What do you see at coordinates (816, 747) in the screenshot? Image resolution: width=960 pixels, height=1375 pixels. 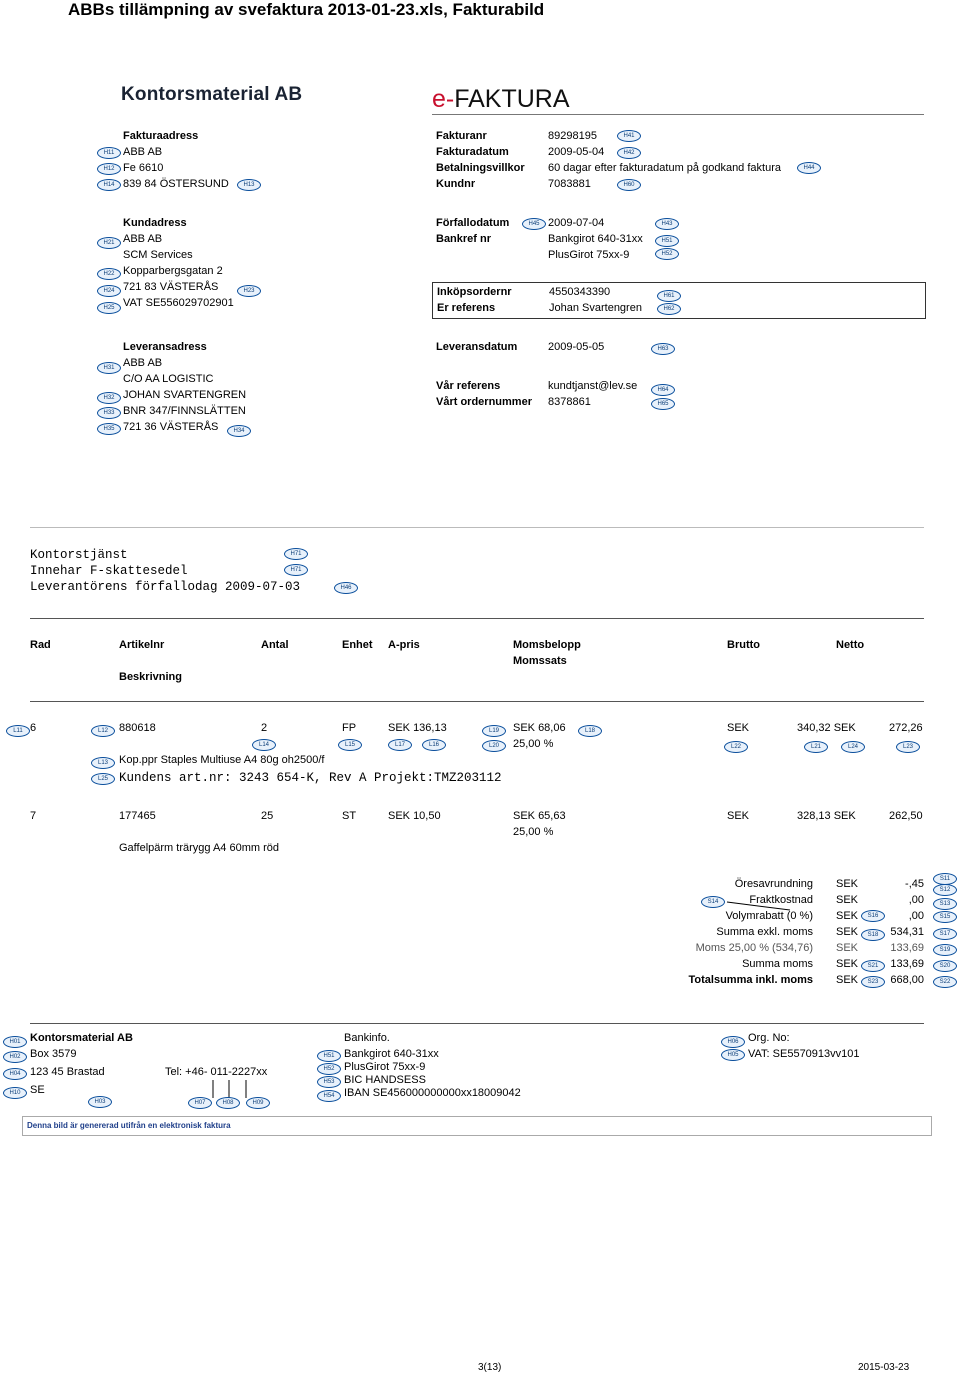 I see `annotation-tag: L21` at bounding box center [816, 747].